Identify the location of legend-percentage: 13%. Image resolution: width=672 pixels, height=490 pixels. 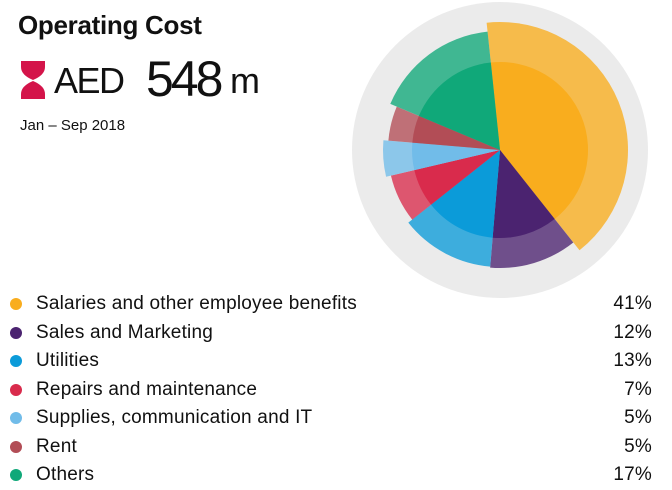
(632, 360).